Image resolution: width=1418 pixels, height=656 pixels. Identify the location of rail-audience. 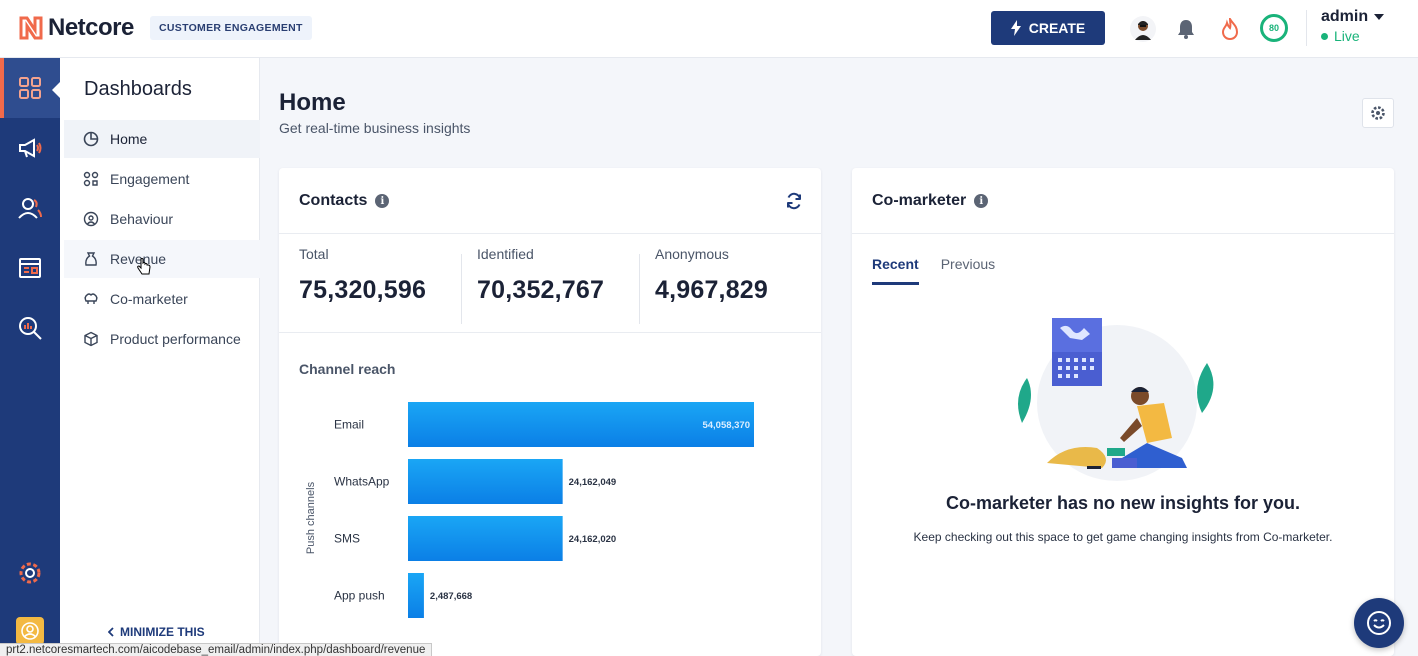
(30, 208).